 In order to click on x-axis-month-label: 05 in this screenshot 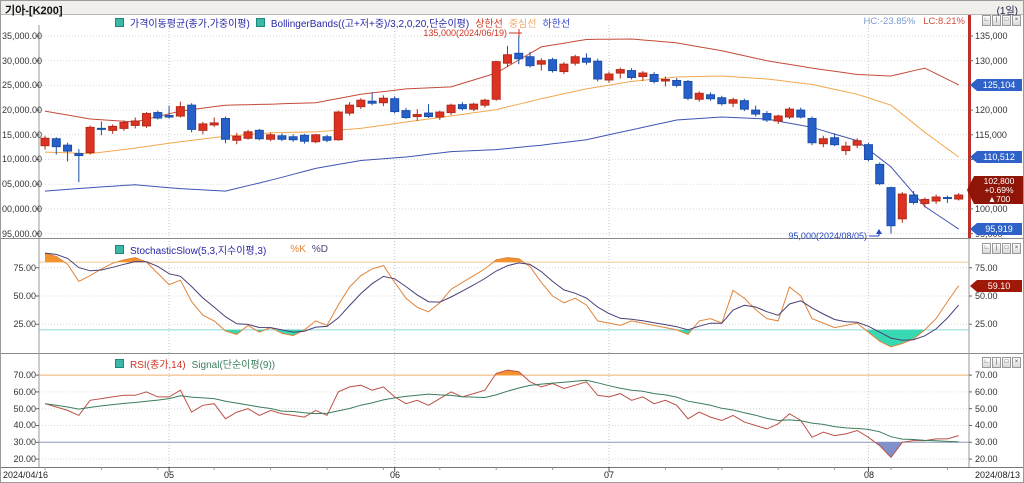, I will do `click(168, 475)`.